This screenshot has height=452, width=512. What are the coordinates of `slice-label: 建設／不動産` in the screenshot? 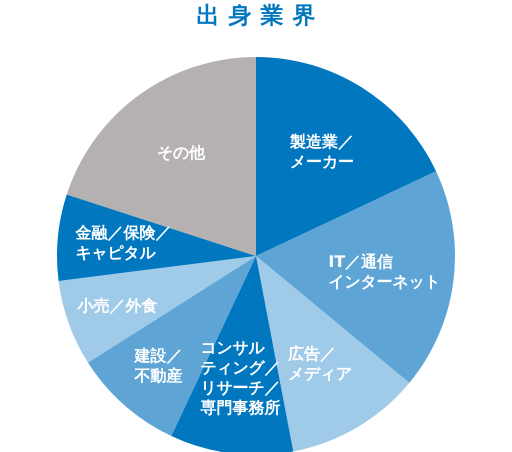 It's located at (158, 366).